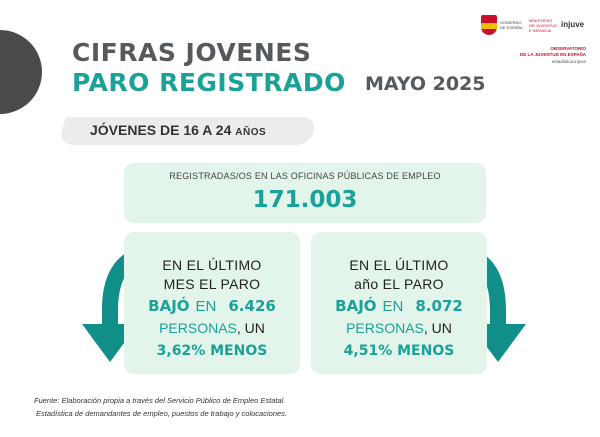 The width and height of the screenshot is (600, 437). I want to click on age-subtitle: JÓVENES DE 16 A 24 AÑOS, so click(178, 130).